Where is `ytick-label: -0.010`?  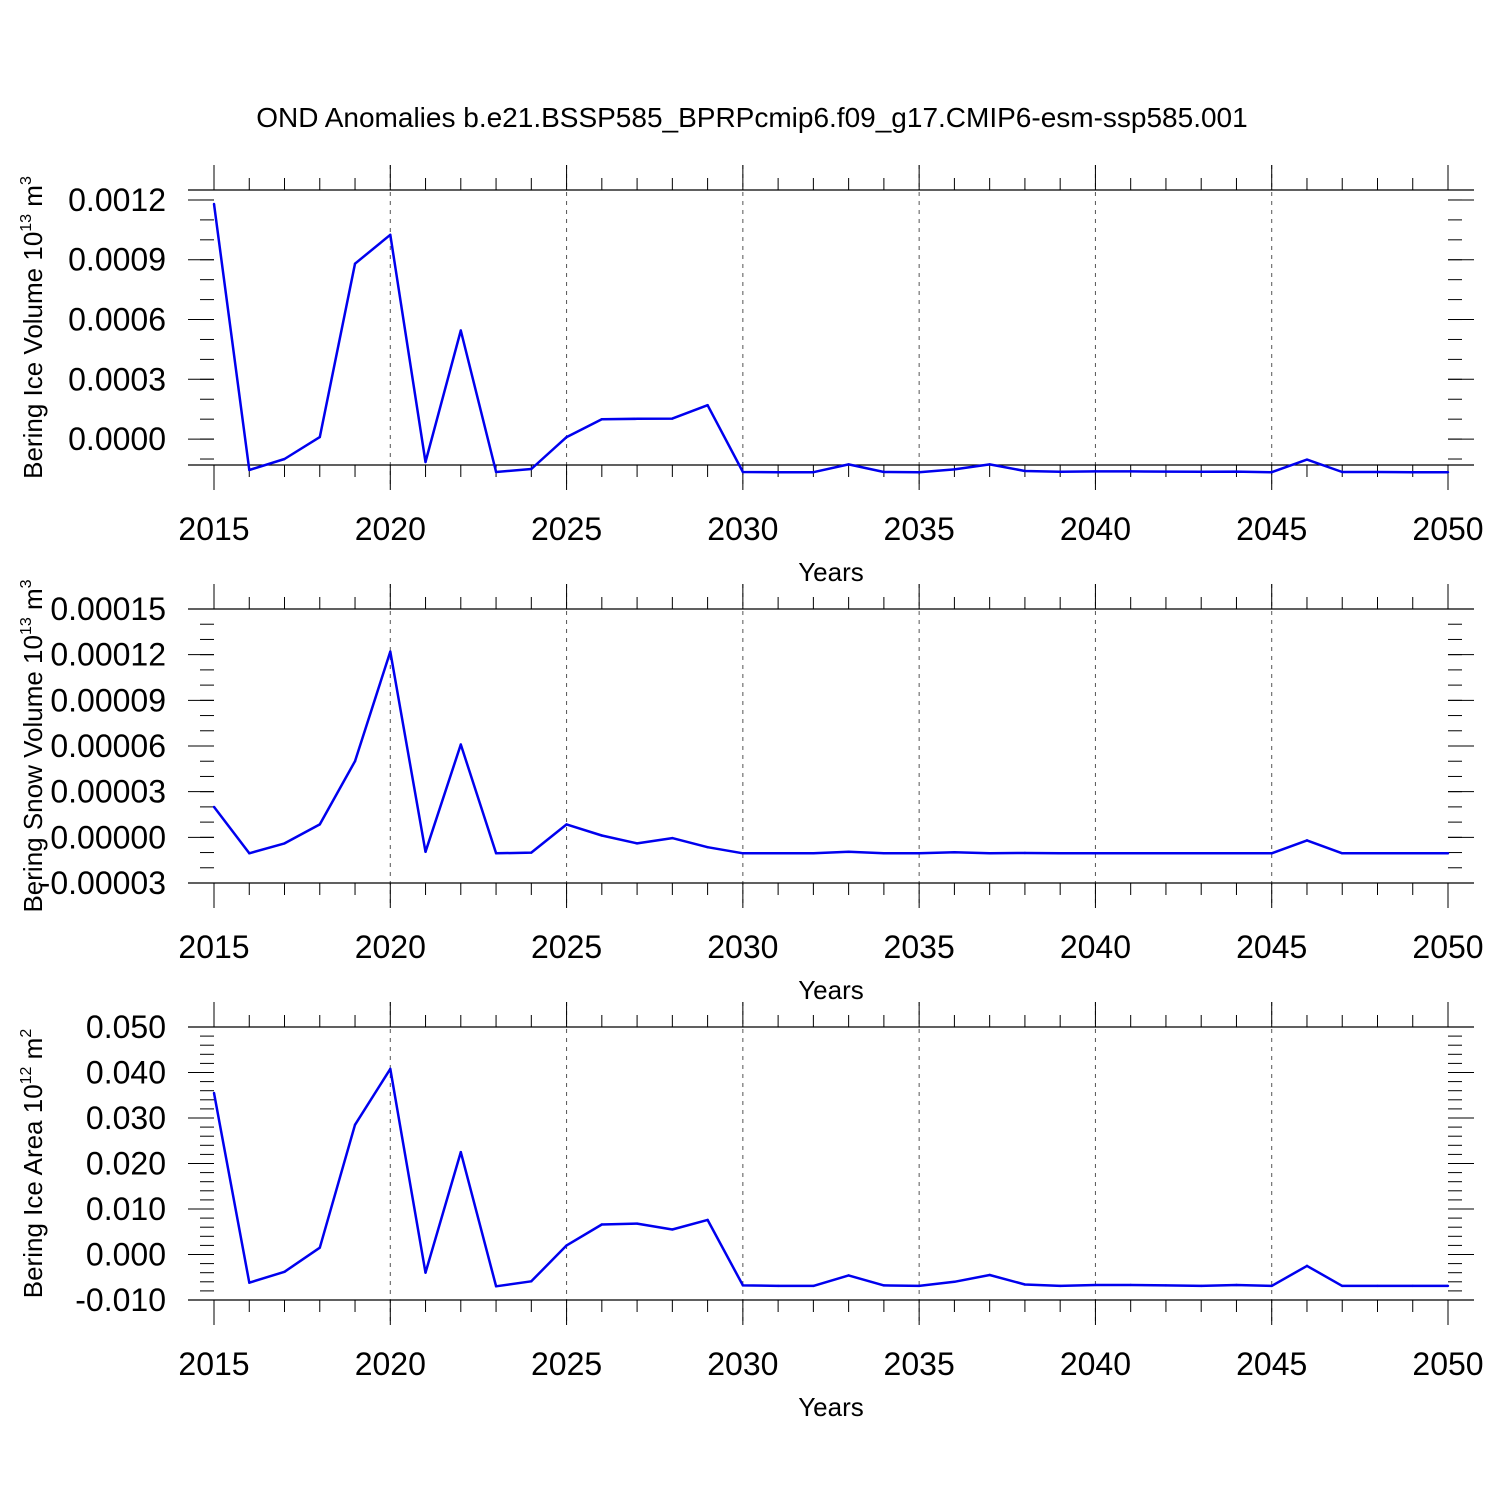 ytick-label: -0.010 is located at coordinates (120, 1300).